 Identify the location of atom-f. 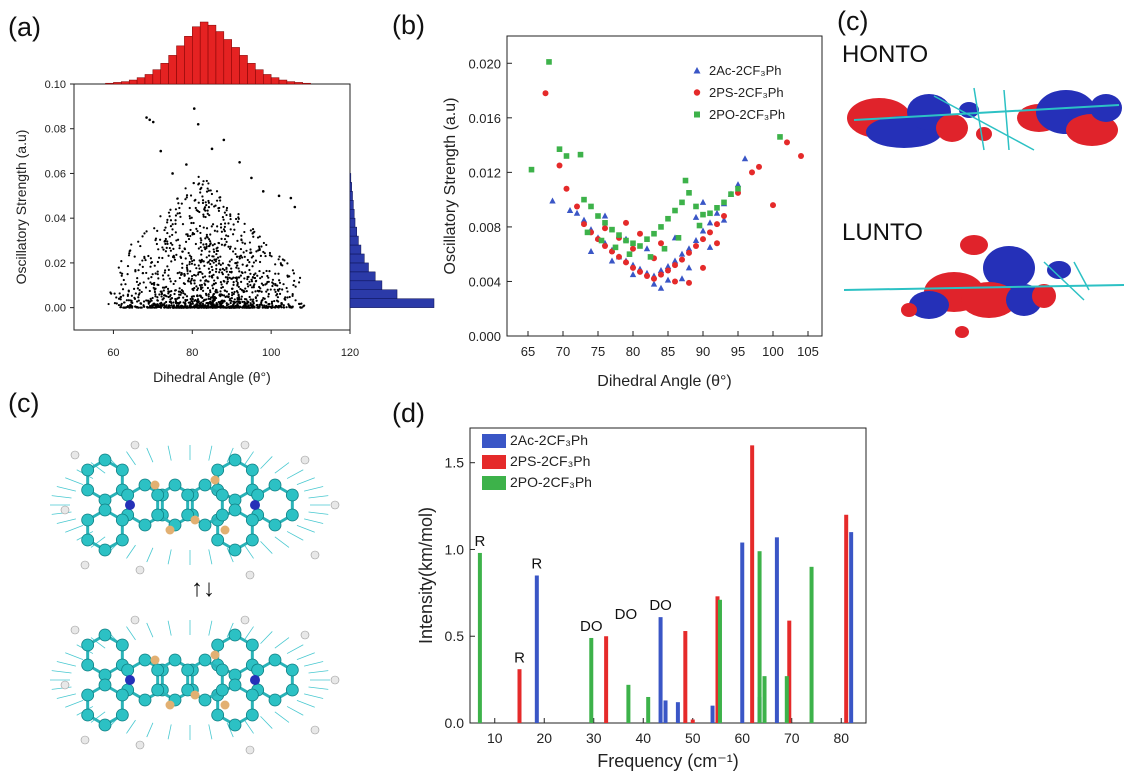
(195, 520).